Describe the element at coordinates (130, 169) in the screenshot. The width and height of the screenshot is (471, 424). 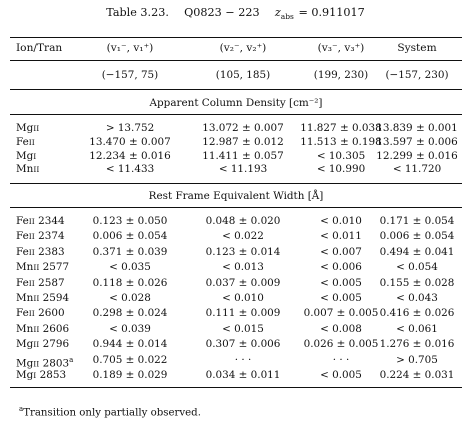
I see `value-v1: < 11.433` at that location.